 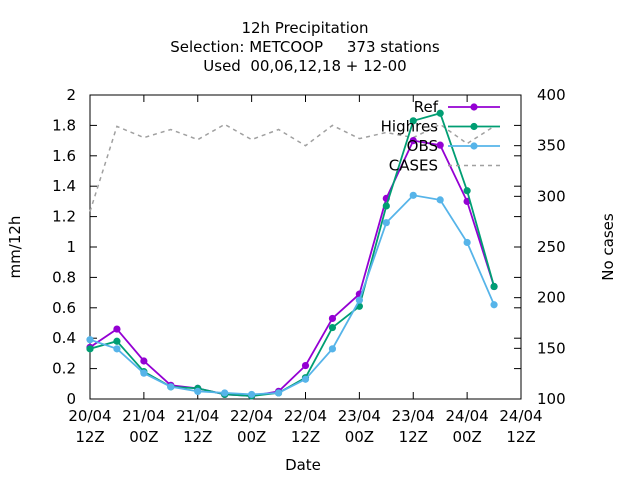 I want to click on y-tick-label: 1.6, so click(x=64, y=156).